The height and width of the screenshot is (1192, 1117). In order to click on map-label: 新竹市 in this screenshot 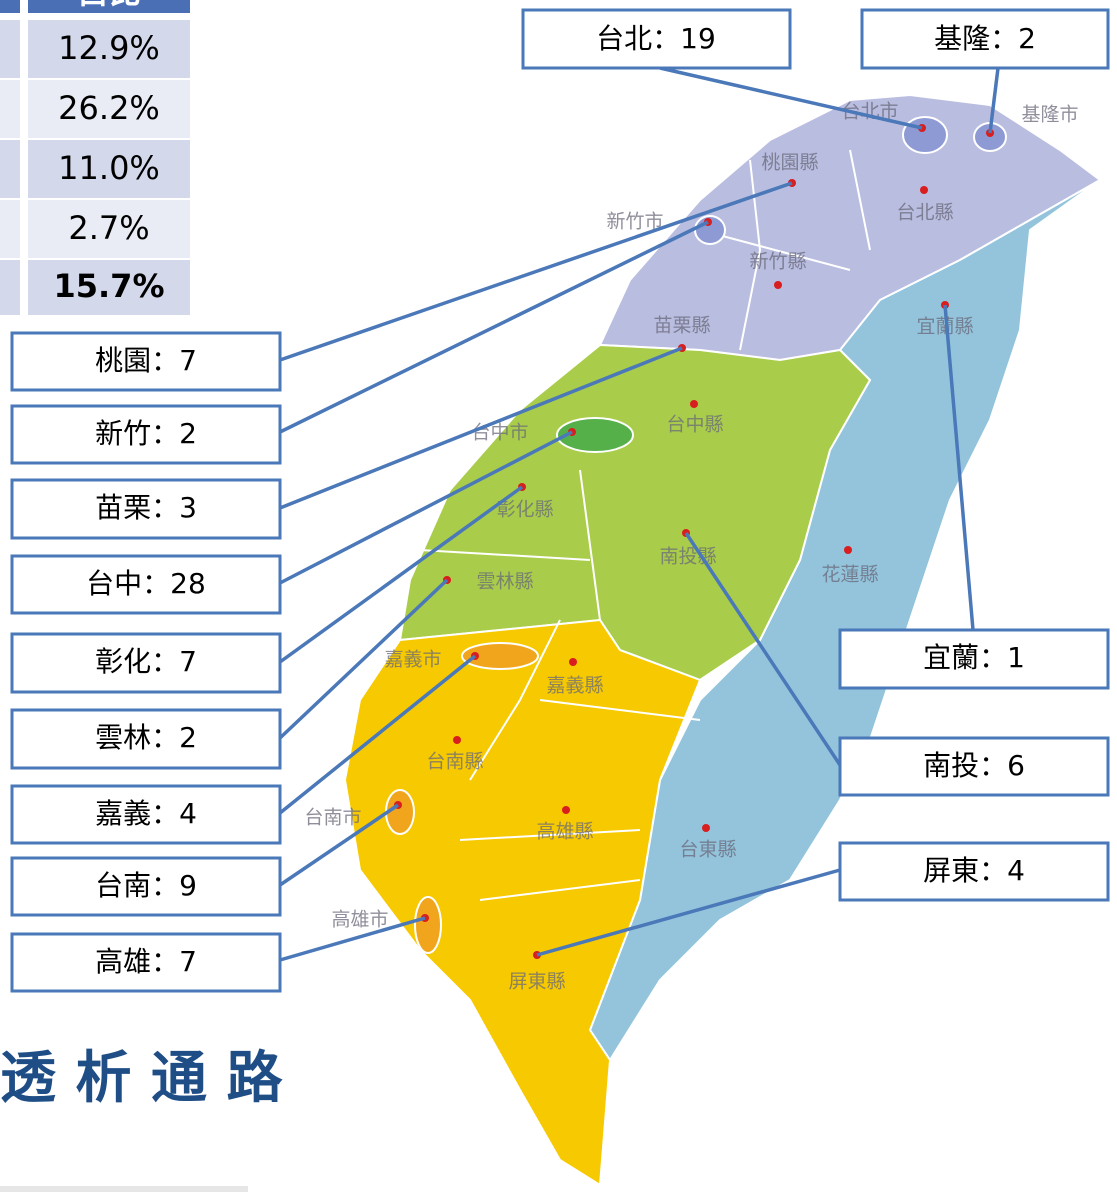, I will do `click(634, 222)`.